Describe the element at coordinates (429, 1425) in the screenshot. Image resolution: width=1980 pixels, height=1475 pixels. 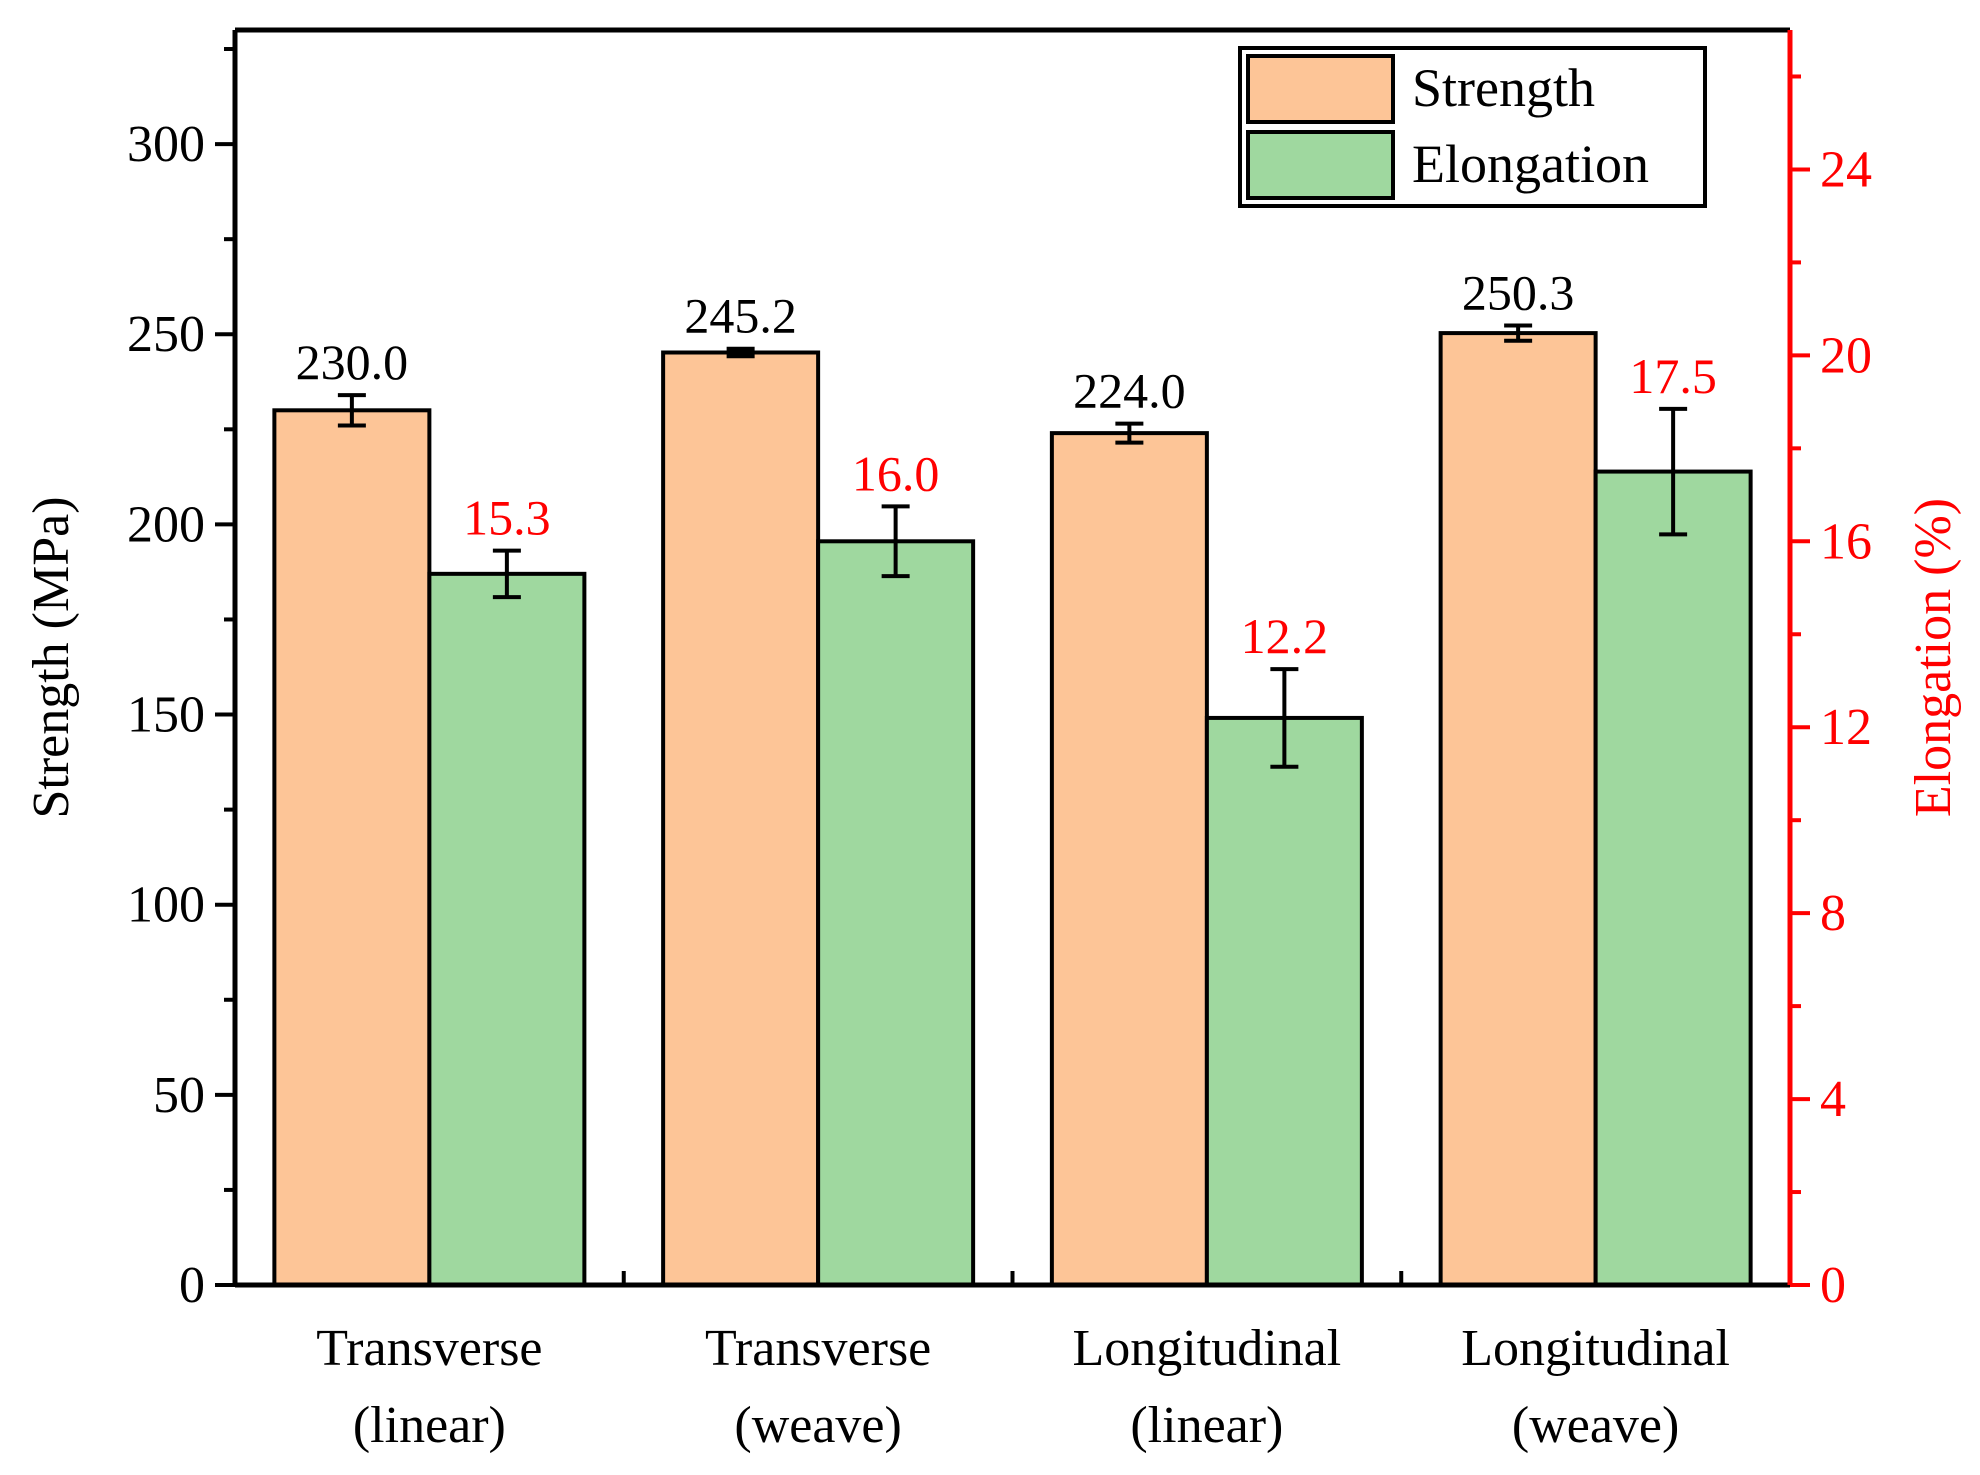
I see `category-label-0-1: (linear)` at that location.